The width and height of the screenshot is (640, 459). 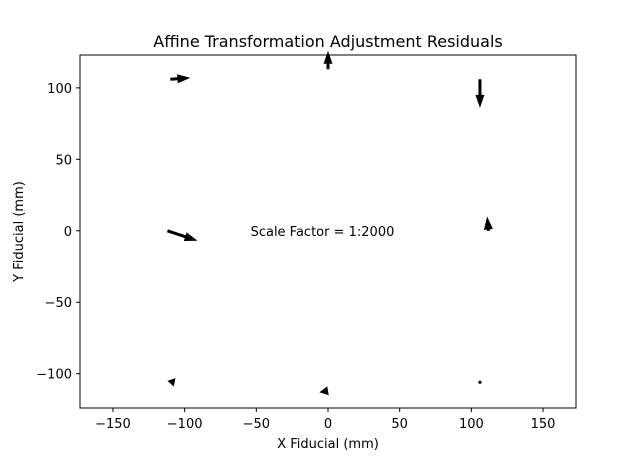 I want to click on scale-factor-annotation: Scale Factor = 1:2000, so click(x=323, y=232).